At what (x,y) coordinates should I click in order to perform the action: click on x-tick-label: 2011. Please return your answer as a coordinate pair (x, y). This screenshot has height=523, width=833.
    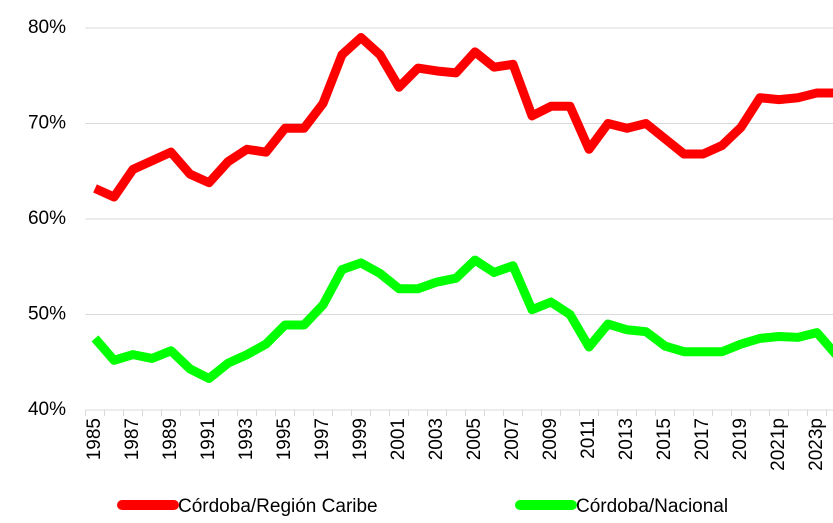
    Looking at the image, I should click on (588, 438).